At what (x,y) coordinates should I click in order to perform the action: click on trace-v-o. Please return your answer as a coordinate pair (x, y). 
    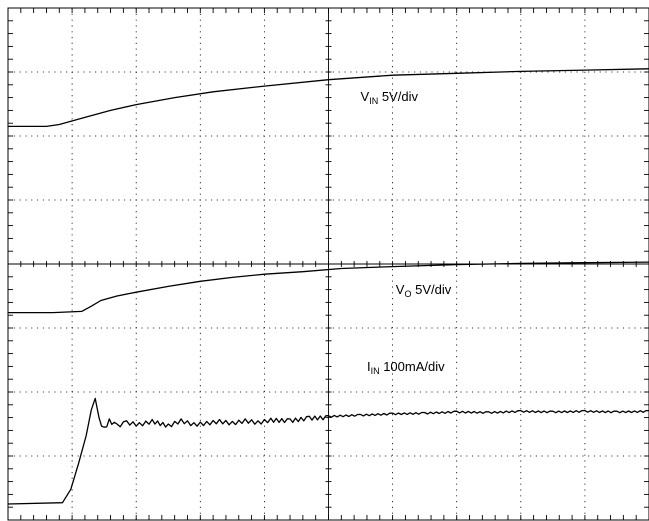
    Looking at the image, I should click on (328, 287).